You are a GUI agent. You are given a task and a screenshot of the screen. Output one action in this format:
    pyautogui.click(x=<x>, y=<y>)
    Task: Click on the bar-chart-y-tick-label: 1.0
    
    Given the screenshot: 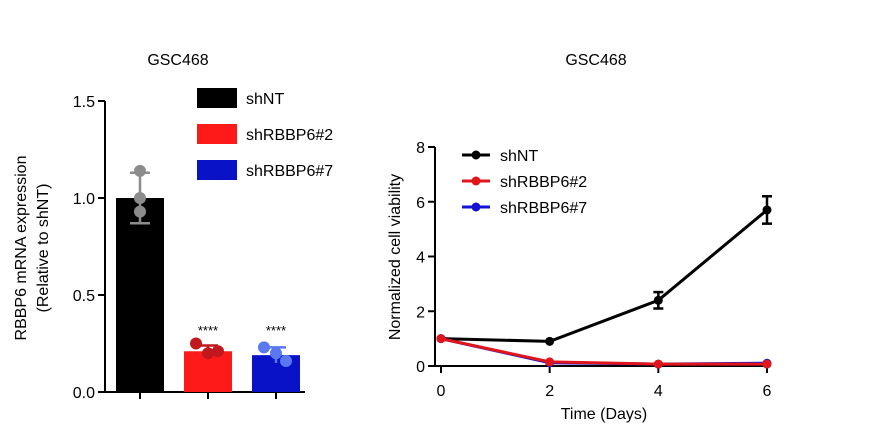 What is the action you would take?
    pyautogui.click(x=84, y=199)
    